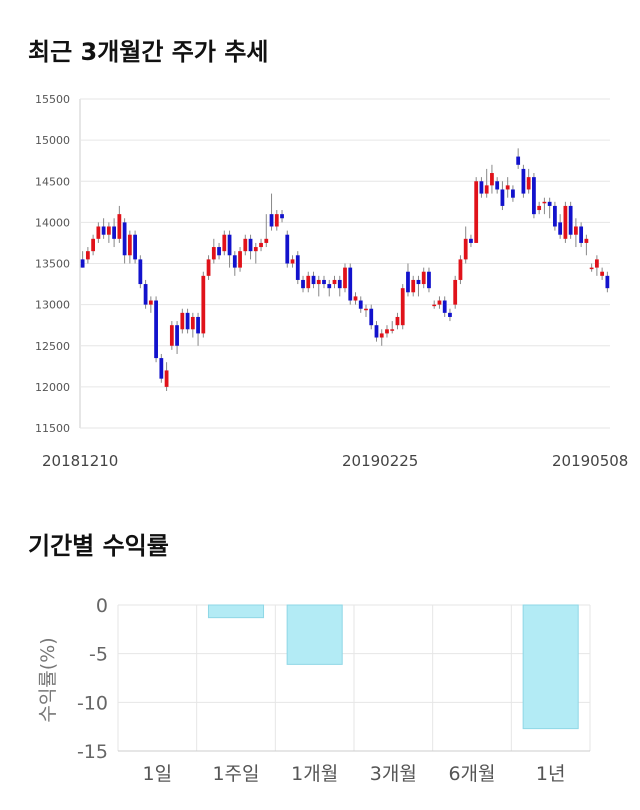 The width and height of the screenshot is (640, 810). I want to click on returns-x-tick-label: 6개월, so click(471, 774).